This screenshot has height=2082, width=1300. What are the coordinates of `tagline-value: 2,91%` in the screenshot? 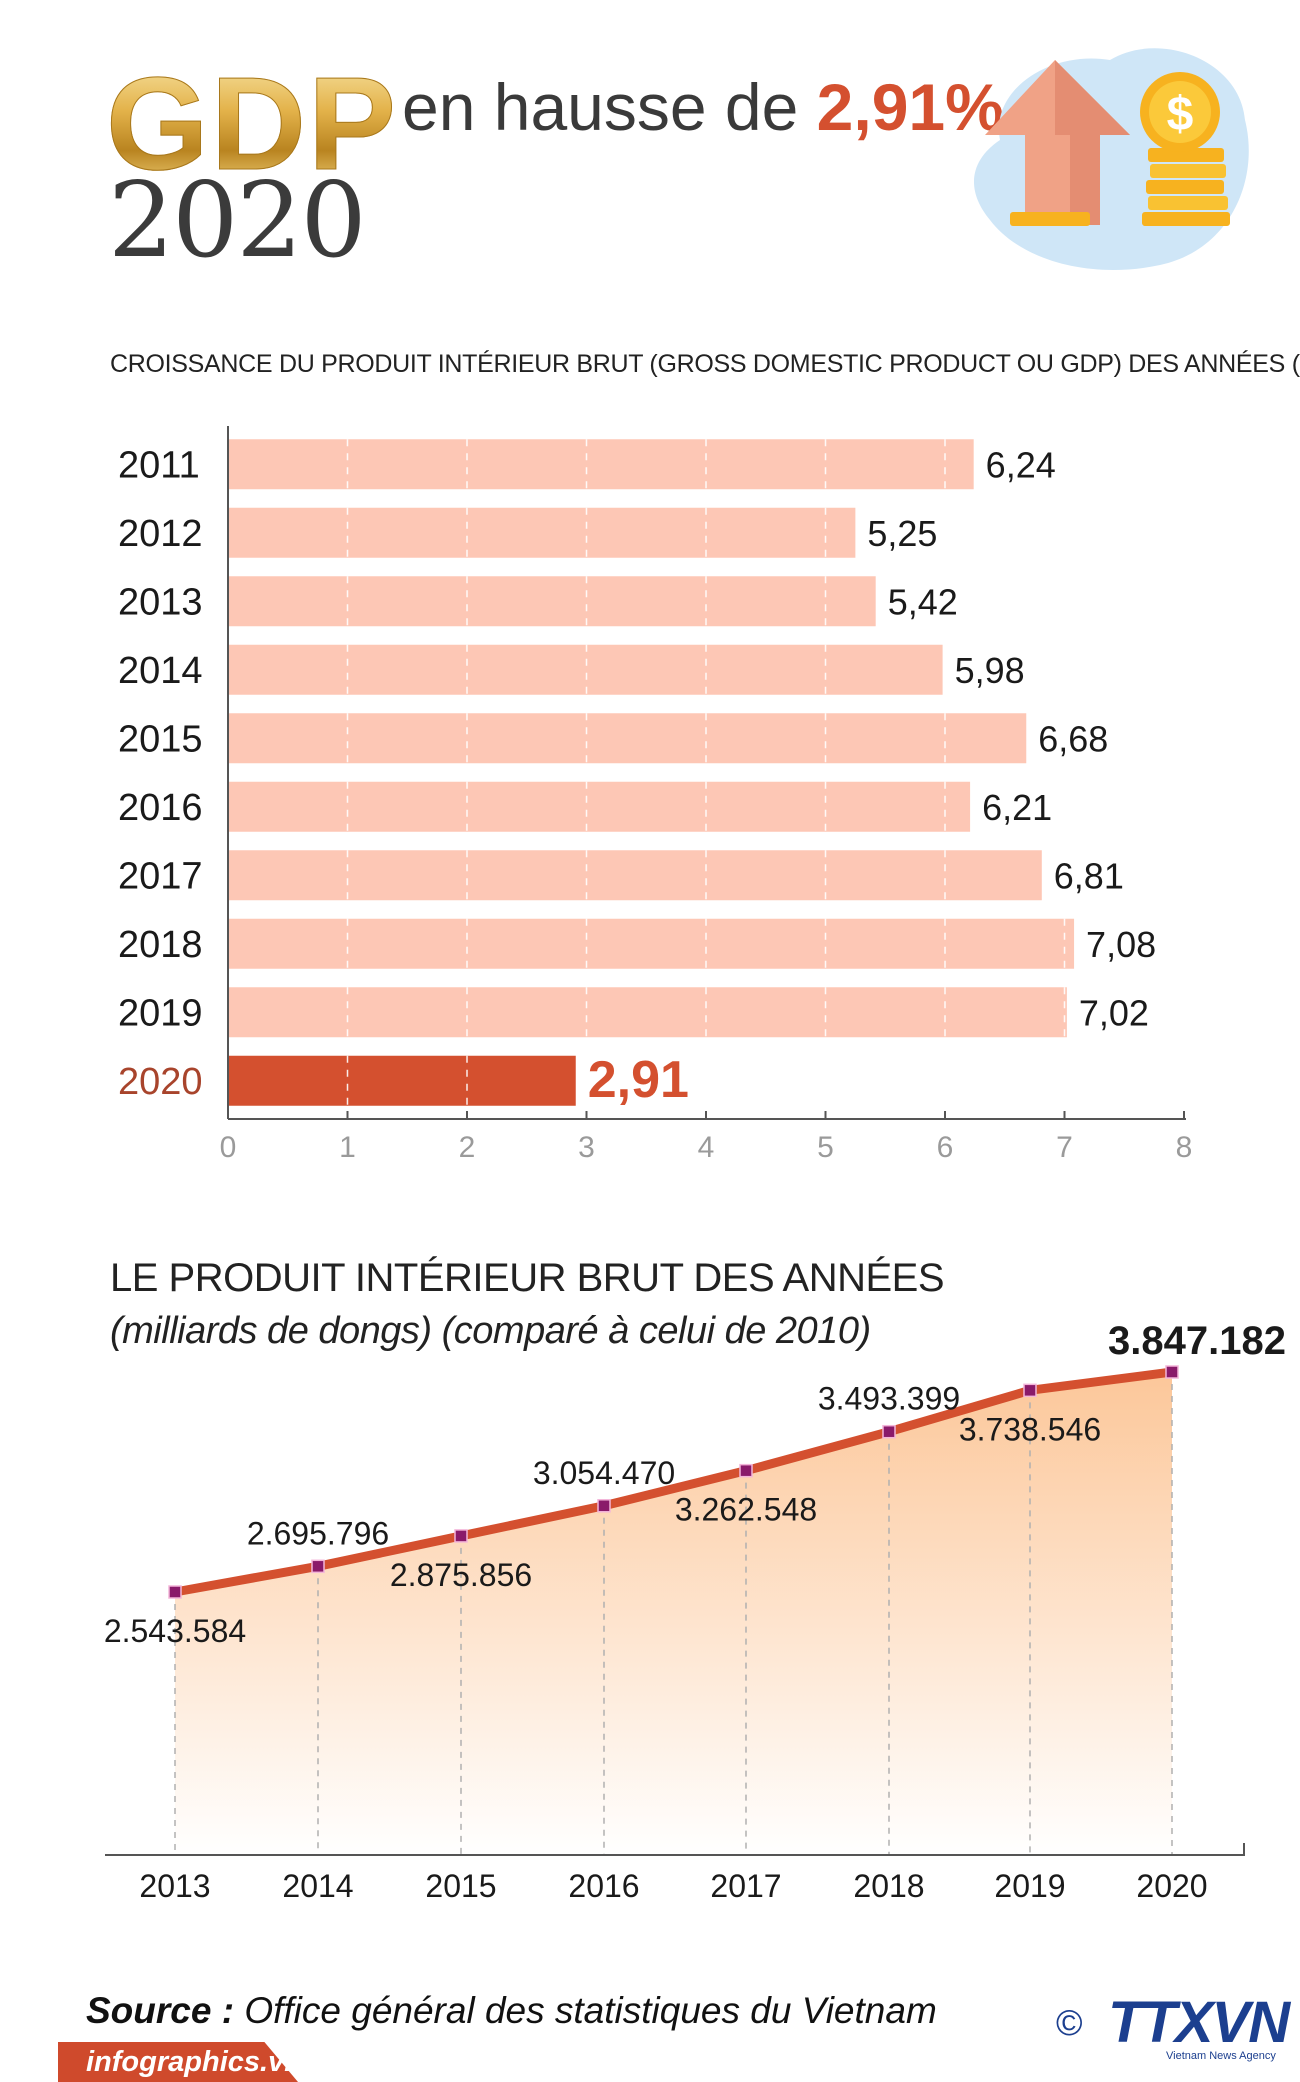 It's located at (910, 107).